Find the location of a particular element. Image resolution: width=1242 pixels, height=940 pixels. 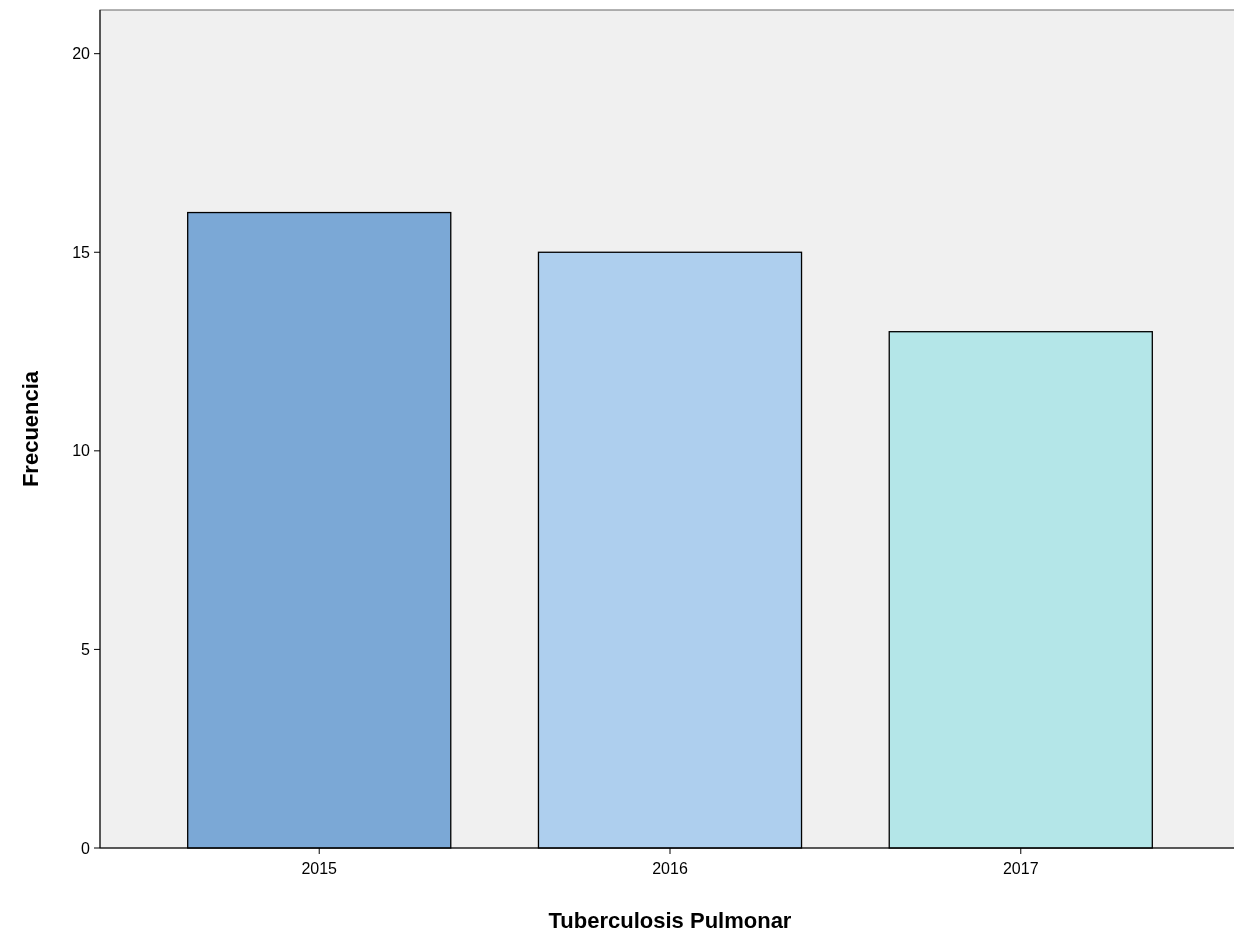

y-tick-label: 5 is located at coordinates (86, 650).